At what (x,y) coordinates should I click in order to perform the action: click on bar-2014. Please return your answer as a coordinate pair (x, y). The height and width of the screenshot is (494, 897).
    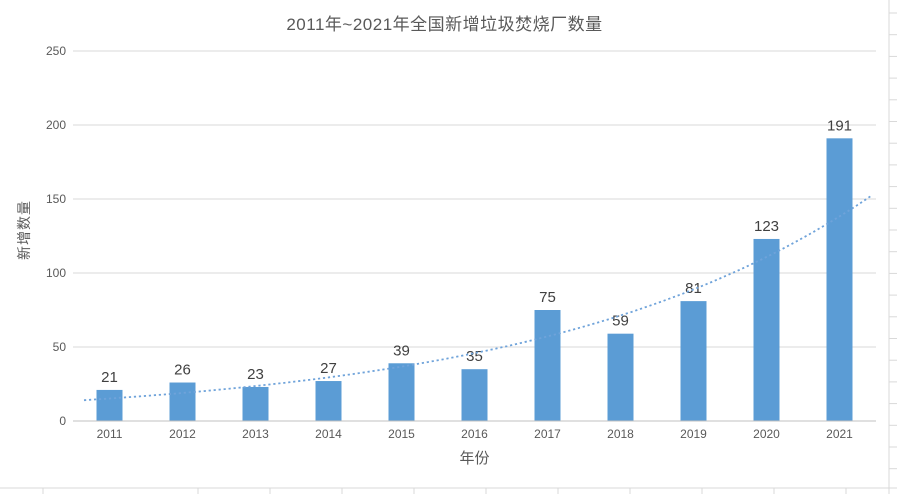
    Looking at the image, I should click on (328, 401).